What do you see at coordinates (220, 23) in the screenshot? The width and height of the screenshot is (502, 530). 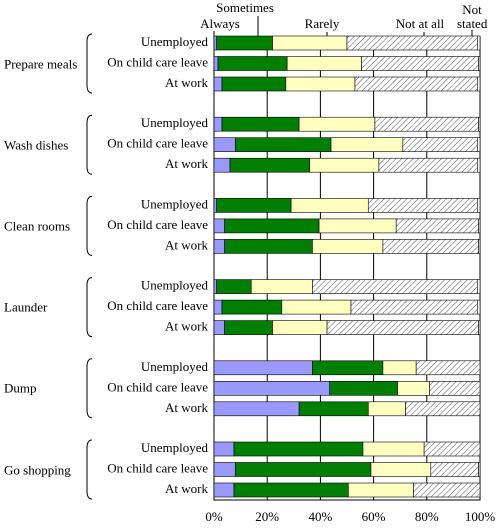 I see `legend-label: Always` at bounding box center [220, 23].